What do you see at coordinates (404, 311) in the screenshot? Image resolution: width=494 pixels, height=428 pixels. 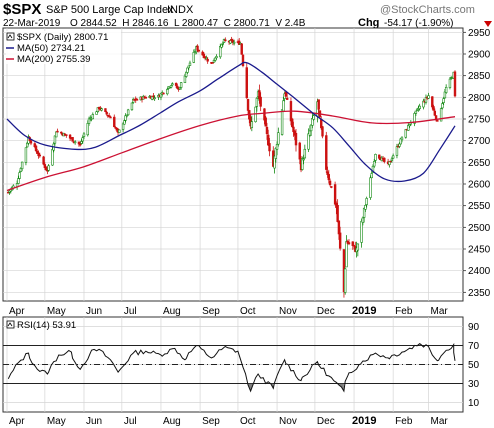 I see `x-tick-label: Feb` at bounding box center [404, 311].